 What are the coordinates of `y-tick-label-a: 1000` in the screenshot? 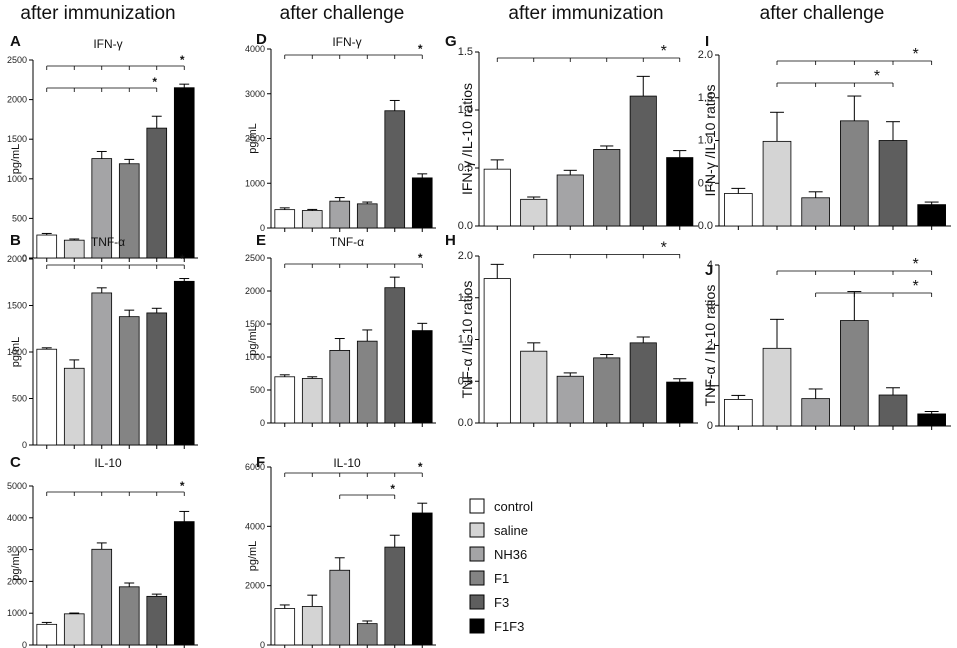 It's located at (17, 179).